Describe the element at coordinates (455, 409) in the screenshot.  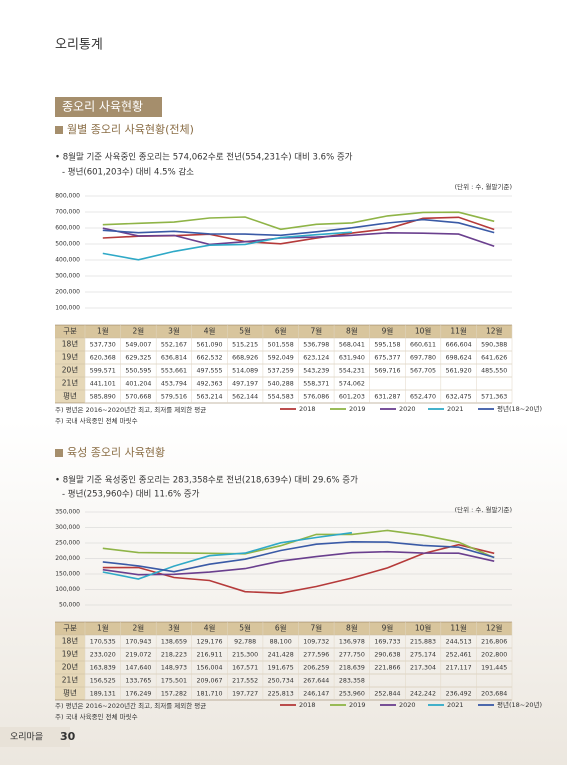
I see `legend-label: 2021` at that location.